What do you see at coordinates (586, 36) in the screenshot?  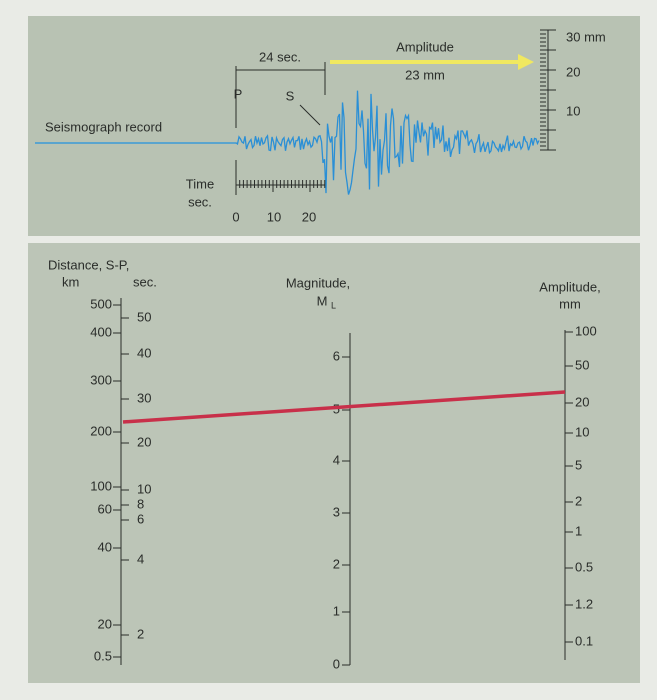 I see `scale-label: 30 mm` at bounding box center [586, 36].